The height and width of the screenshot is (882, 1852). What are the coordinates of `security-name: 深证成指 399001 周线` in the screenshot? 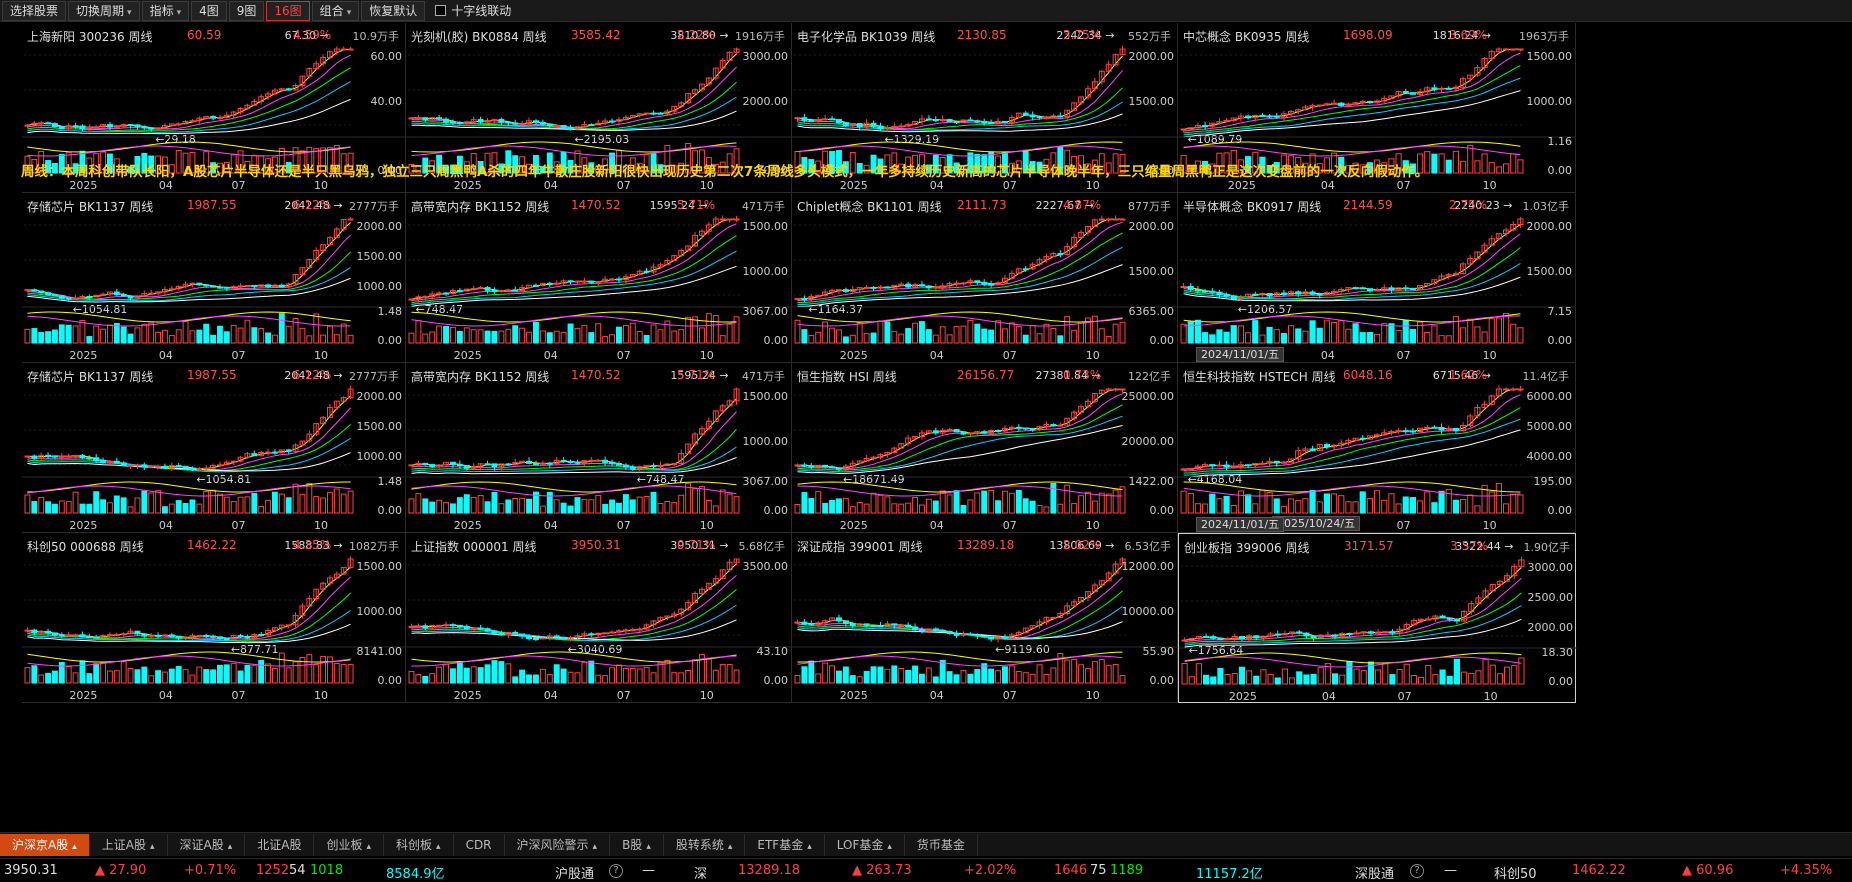 It's located at (860, 547).